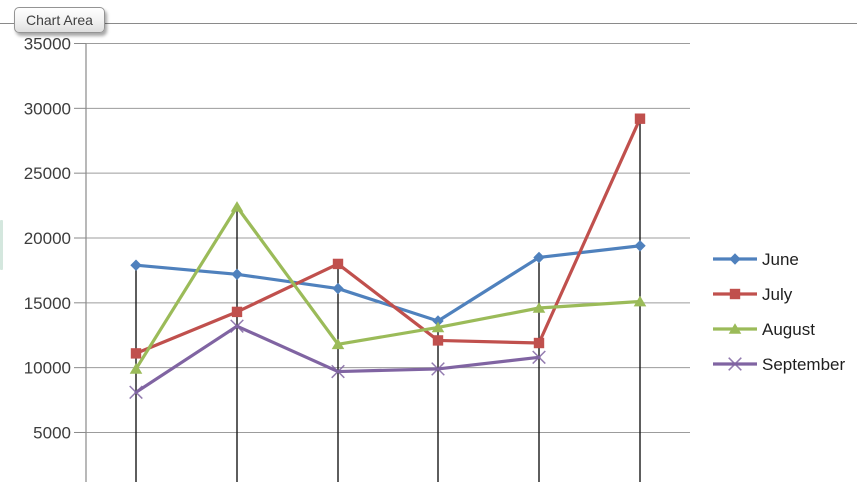 The height and width of the screenshot is (482, 857). I want to click on tooltip-label: Chart Area, so click(59, 20).